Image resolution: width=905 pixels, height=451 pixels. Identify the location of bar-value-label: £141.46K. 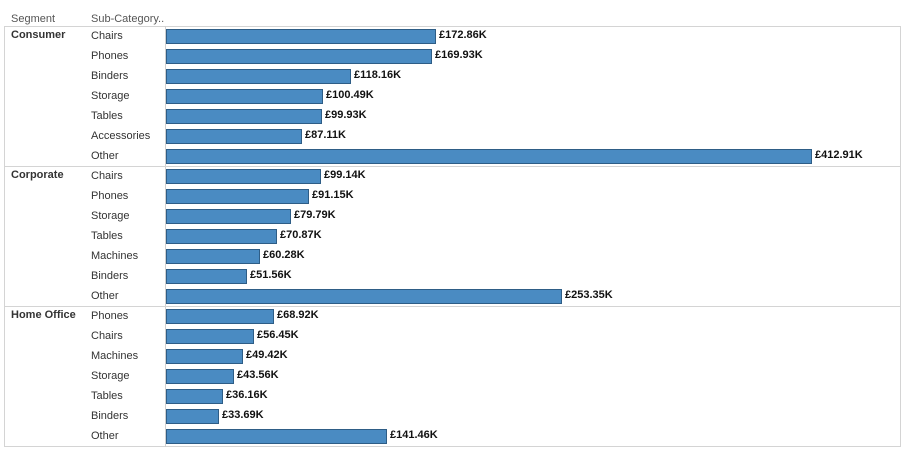
(414, 435).